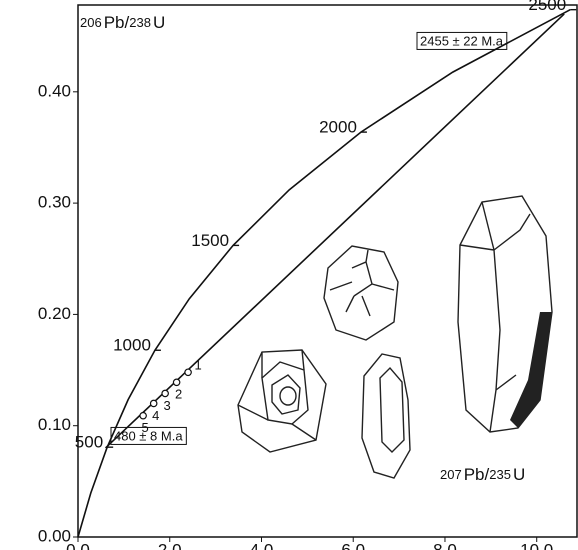 This screenshot has height=550, width=578. Describe the element at coordinates (89, 442) in the screenshot. I see `age-label: 500` at that location.